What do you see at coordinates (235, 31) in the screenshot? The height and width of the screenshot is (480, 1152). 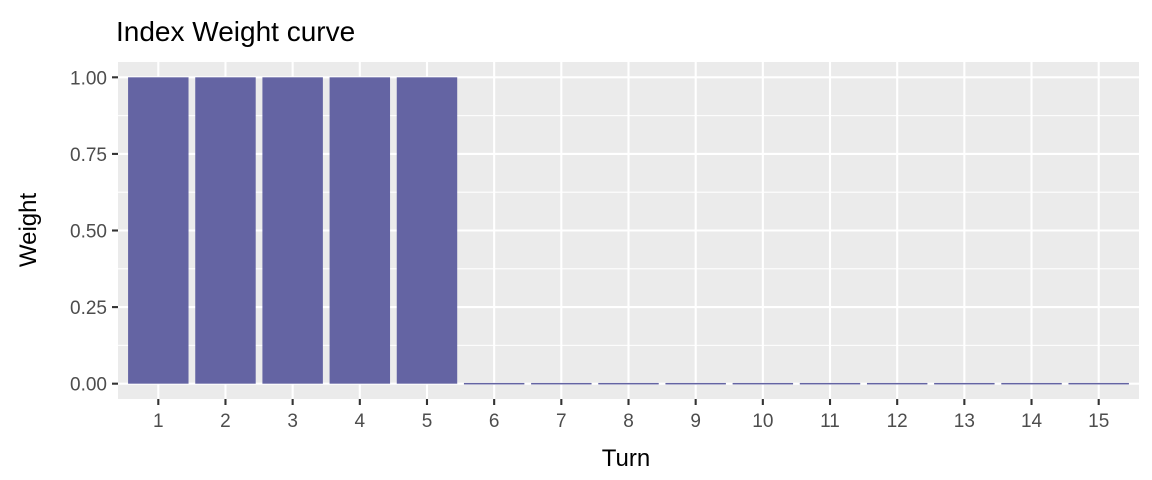 I see `chart-title: Index Weight curve` at bounding box center [235, 31].